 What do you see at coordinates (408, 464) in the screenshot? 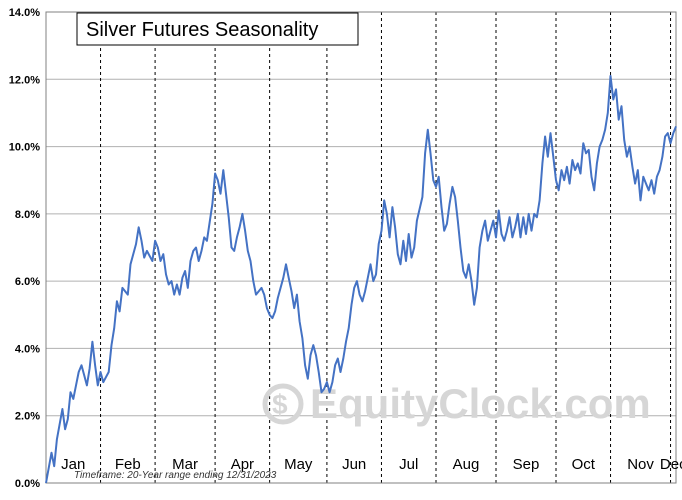
I see `x-tick-label-jul: Jul` at bounding box center [408, 464].